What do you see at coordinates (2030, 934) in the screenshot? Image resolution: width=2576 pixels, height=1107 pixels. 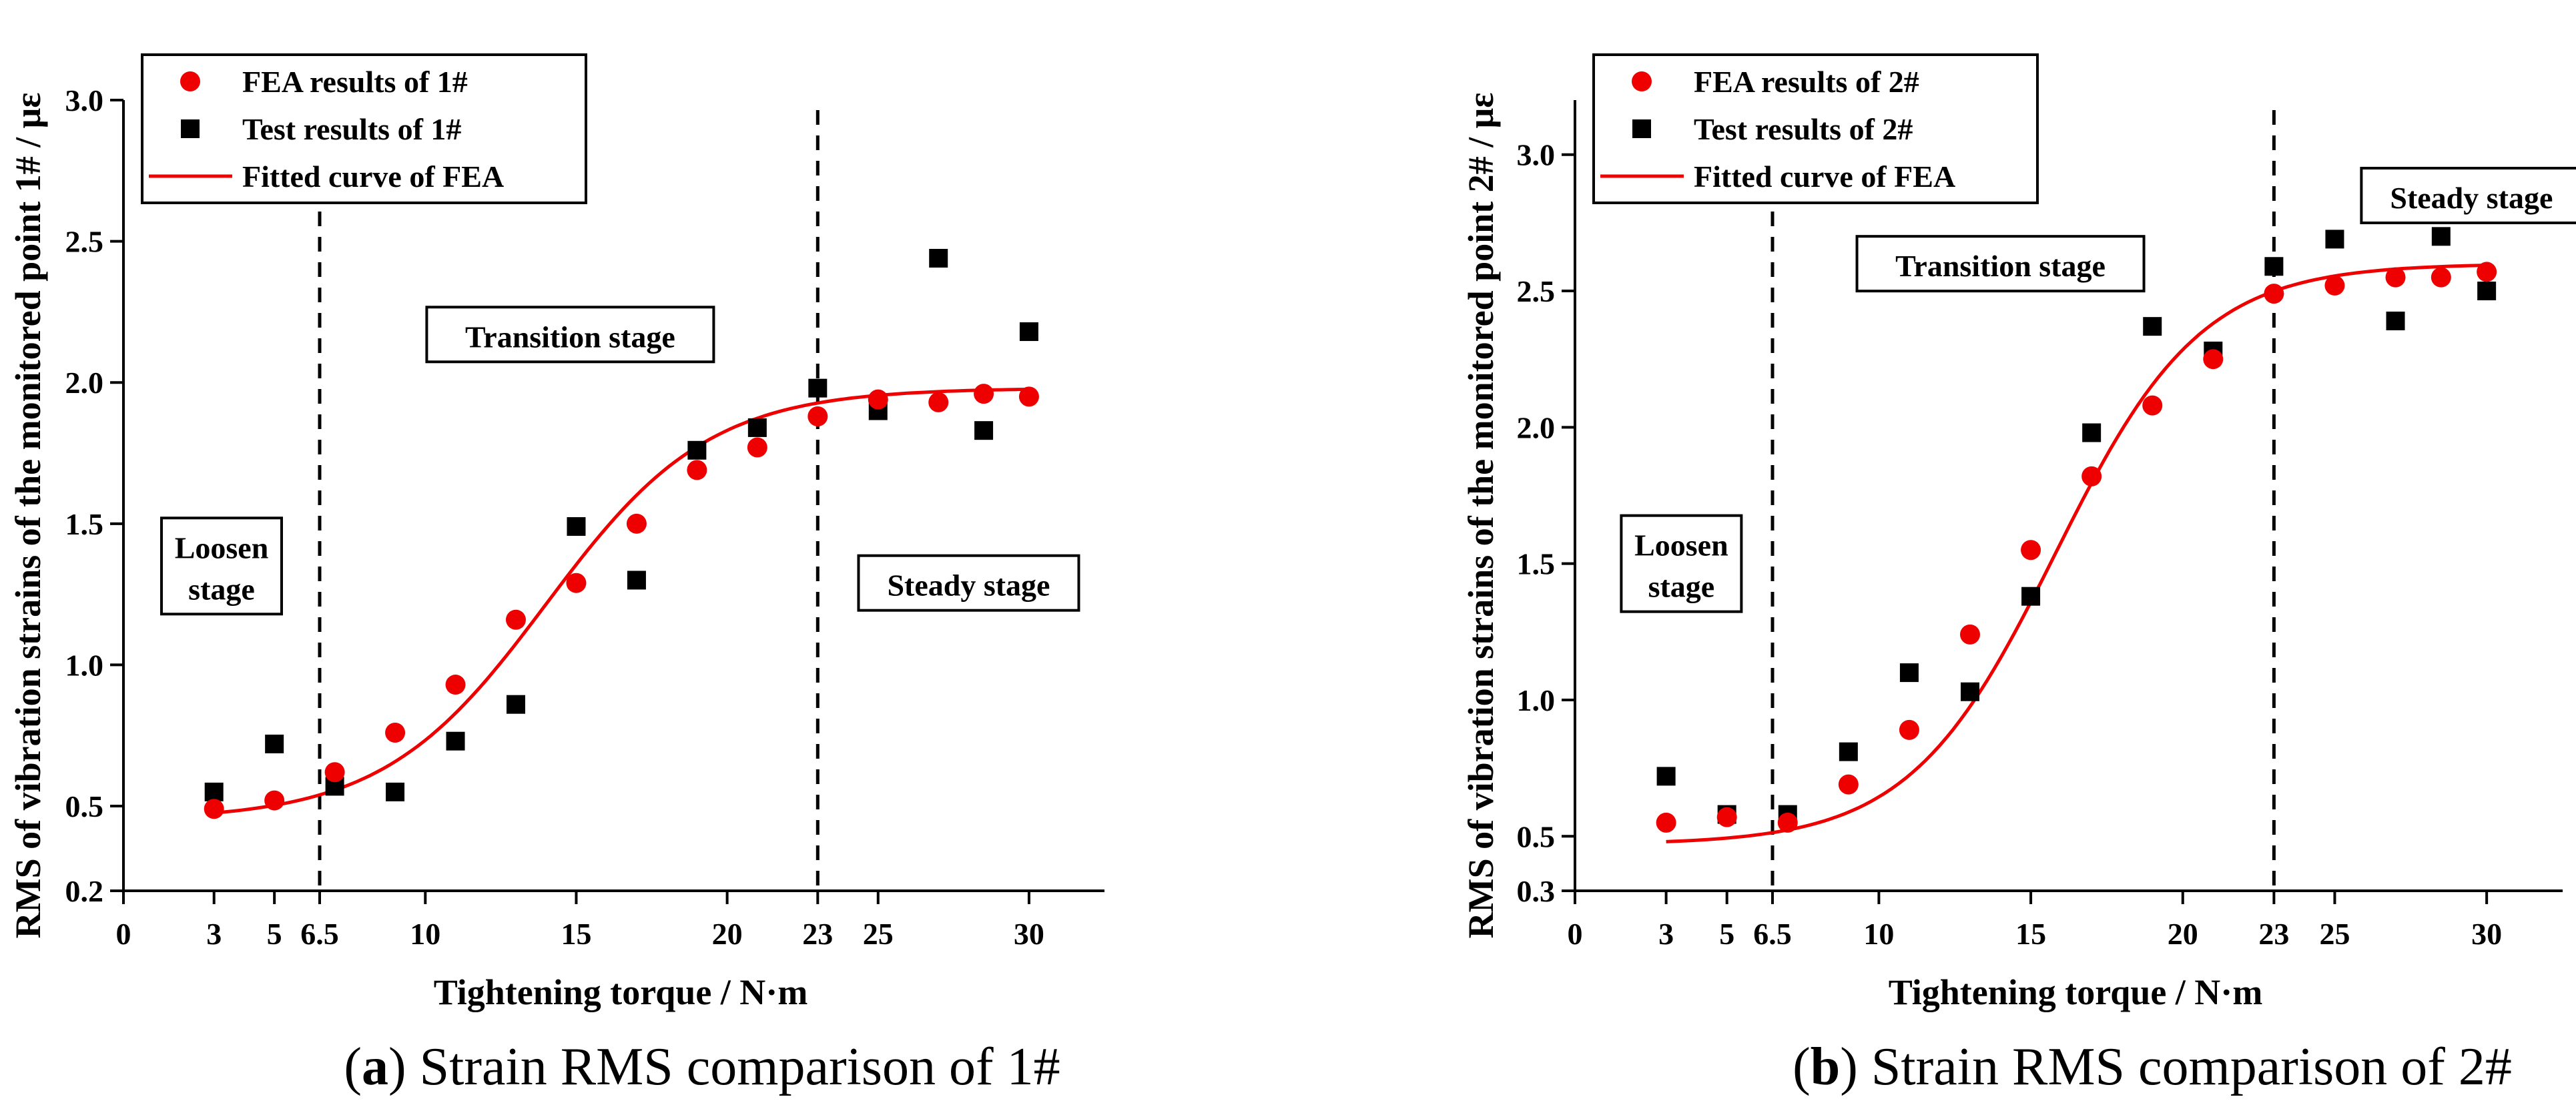 I see `x-tick-label: 15` at bounding box center [2030, 934].